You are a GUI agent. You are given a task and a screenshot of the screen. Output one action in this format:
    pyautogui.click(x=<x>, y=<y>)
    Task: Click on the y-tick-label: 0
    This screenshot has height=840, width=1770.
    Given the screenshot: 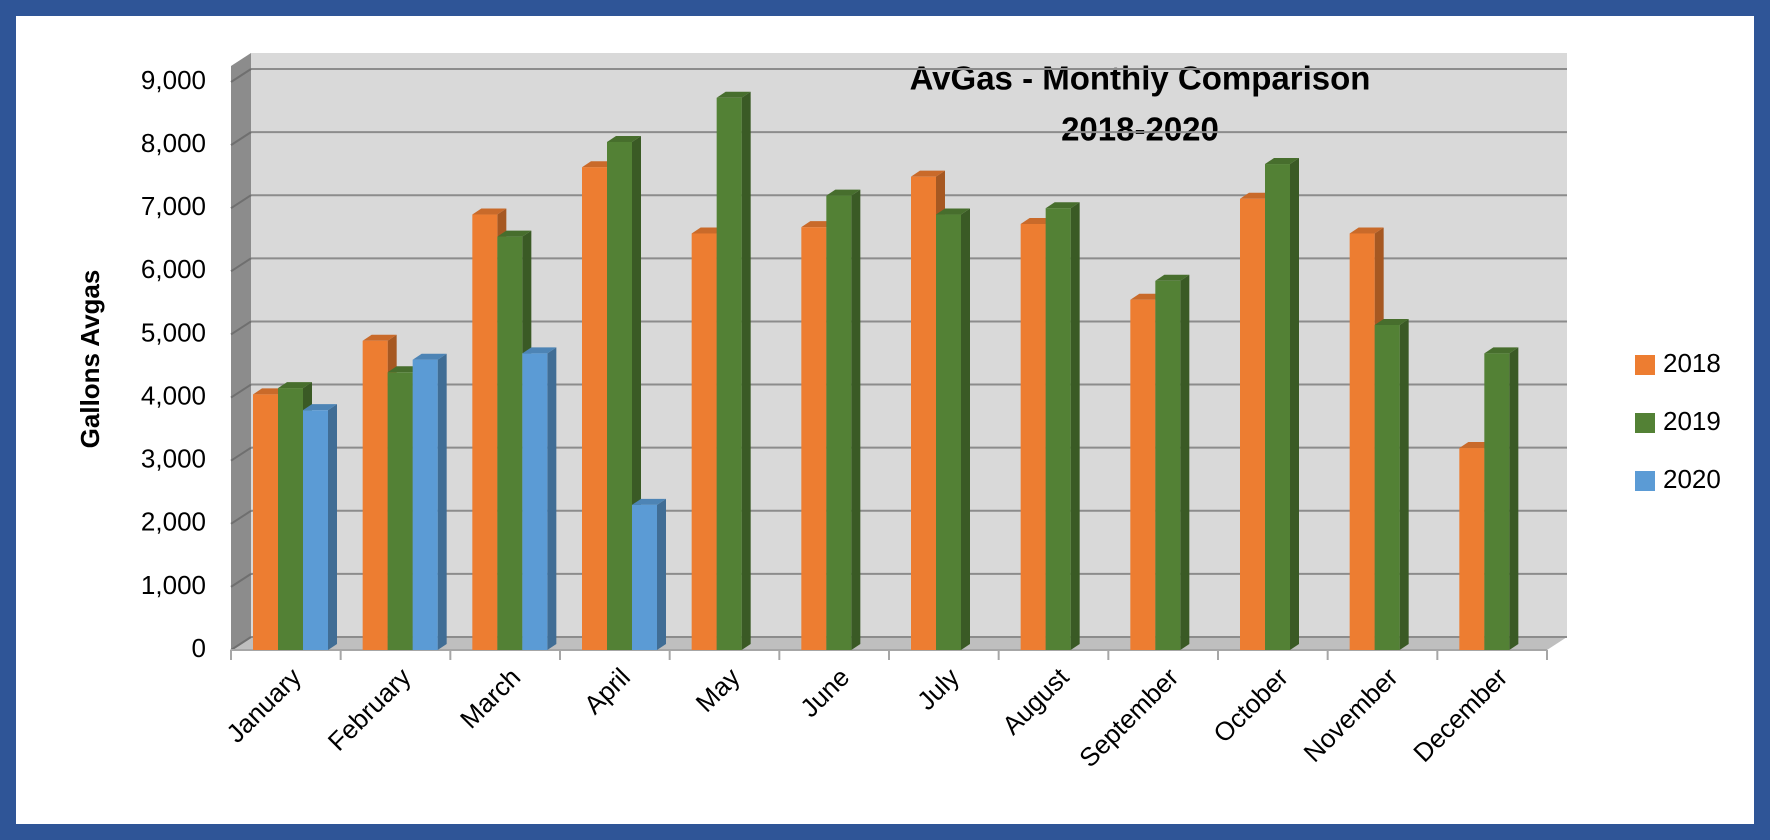 What is the action you would take?
    pyautogui.click(x=199, y=648)
    